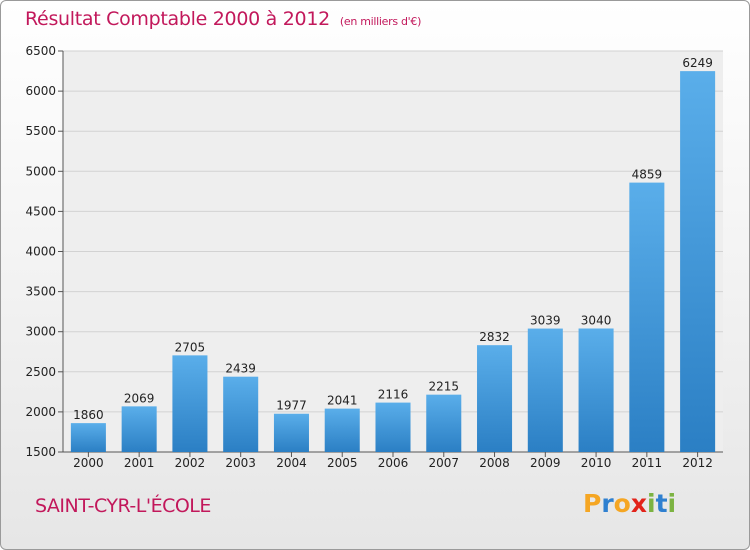 The image size is (750, 550). I want to click on x-tick-label-2001: 2001, so click(139, 463).